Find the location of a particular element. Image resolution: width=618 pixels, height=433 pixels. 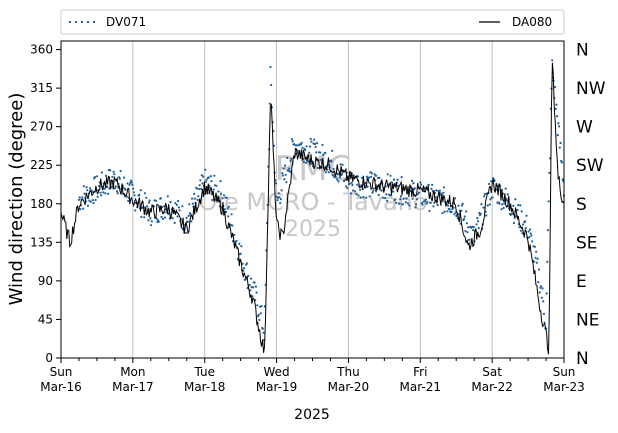

x-tick-date: Mar-18 is located at coordinates (204, 387).